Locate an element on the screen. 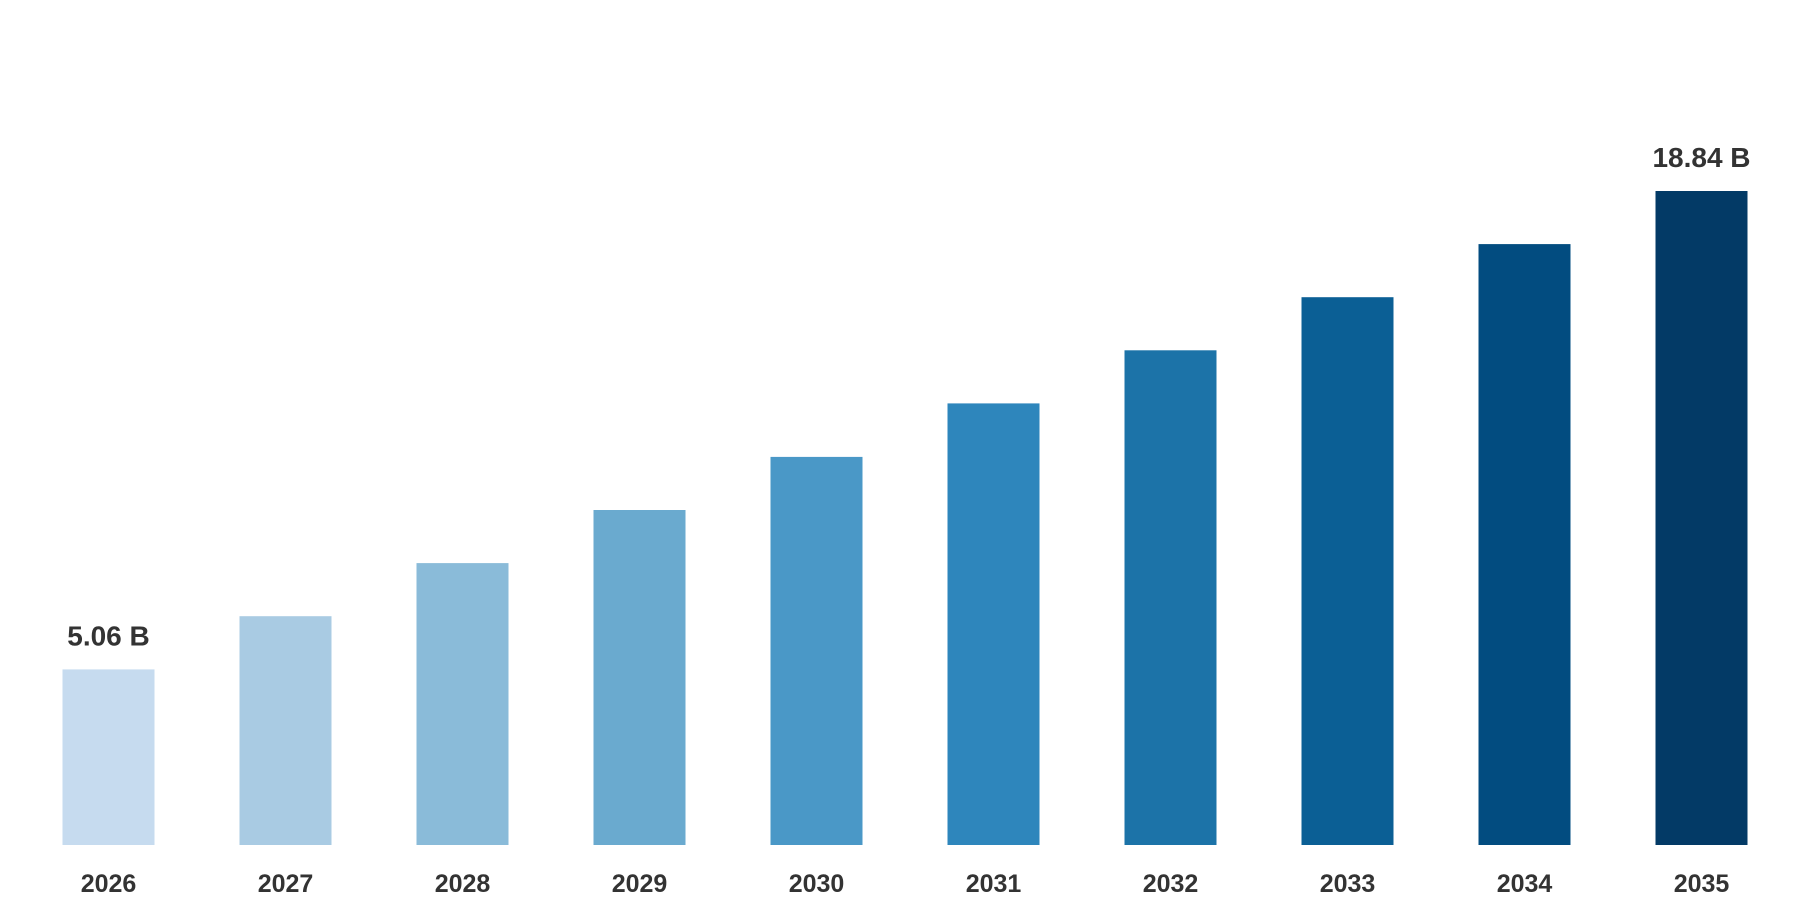 The image size is (1800, 900). x-tick-label-2028: 2028 is located at coordinates (463, 884).